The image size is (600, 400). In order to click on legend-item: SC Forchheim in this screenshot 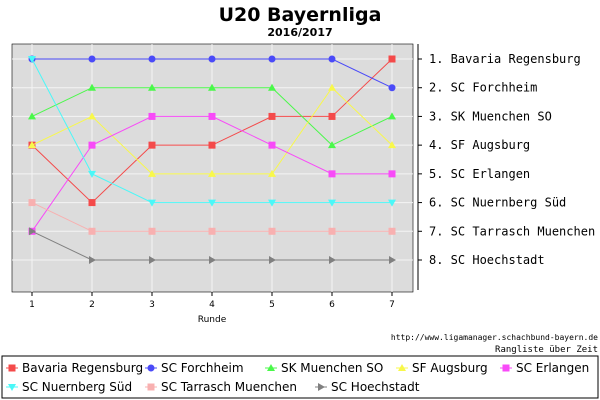, I will do `click(194, 368)`.